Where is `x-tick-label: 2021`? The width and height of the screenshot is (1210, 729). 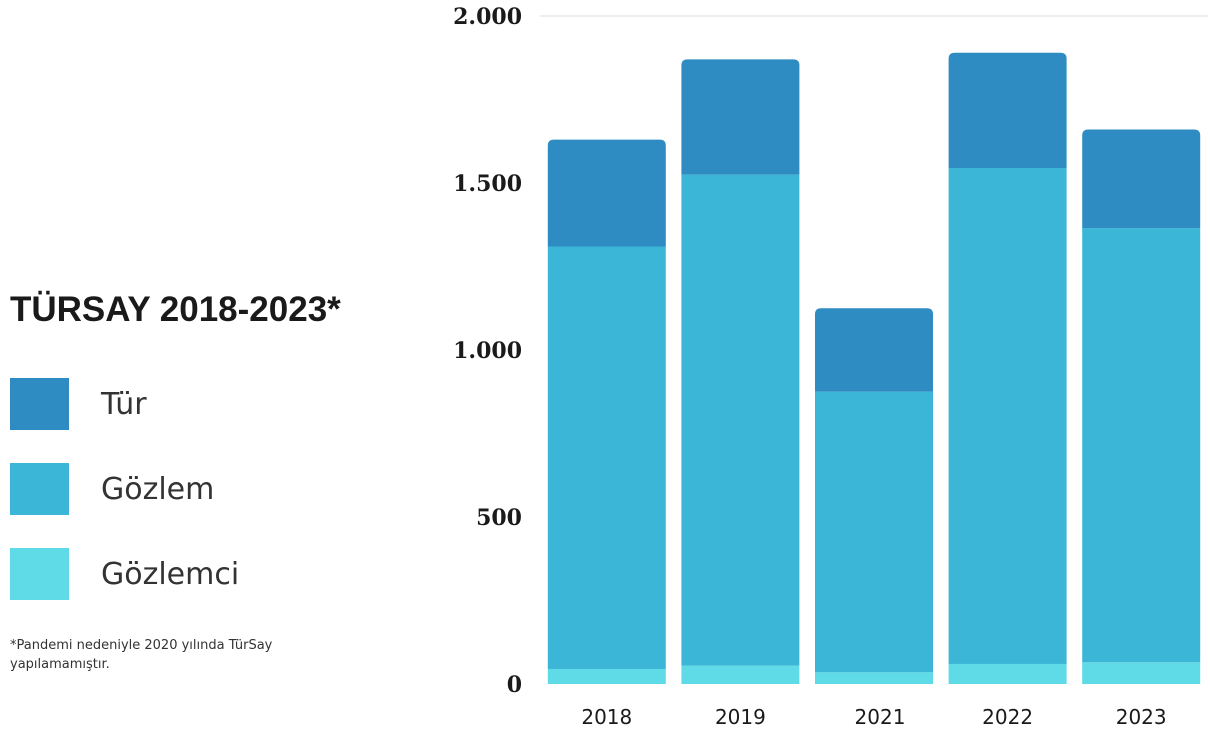
x-tick-label: 2021 is located at coordinates (880, 717).